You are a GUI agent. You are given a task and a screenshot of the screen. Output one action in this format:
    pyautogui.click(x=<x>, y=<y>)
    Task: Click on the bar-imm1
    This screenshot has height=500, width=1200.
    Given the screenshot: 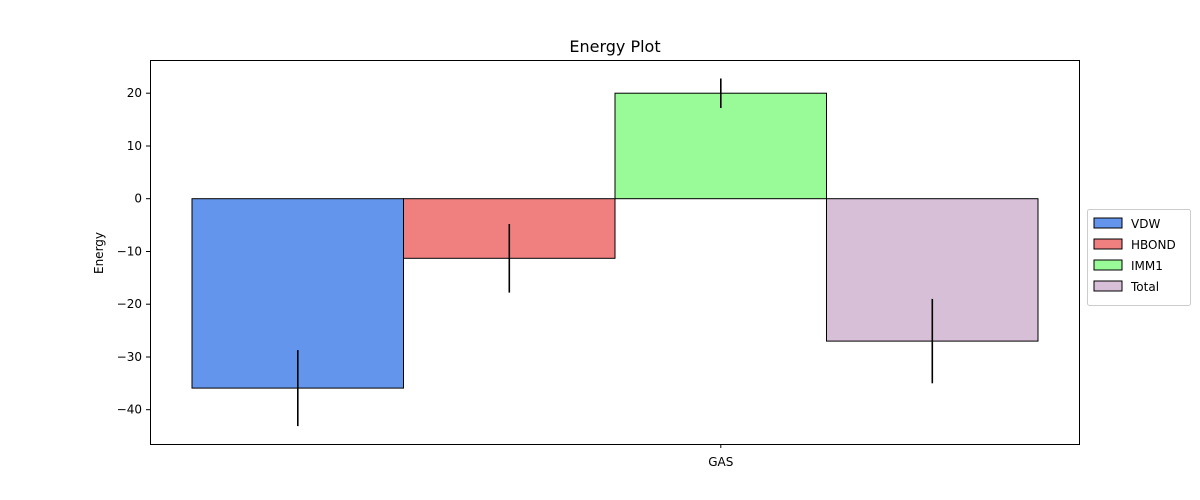 What is the action you would take?
    pyautogui.click(x=720, y=146)
    